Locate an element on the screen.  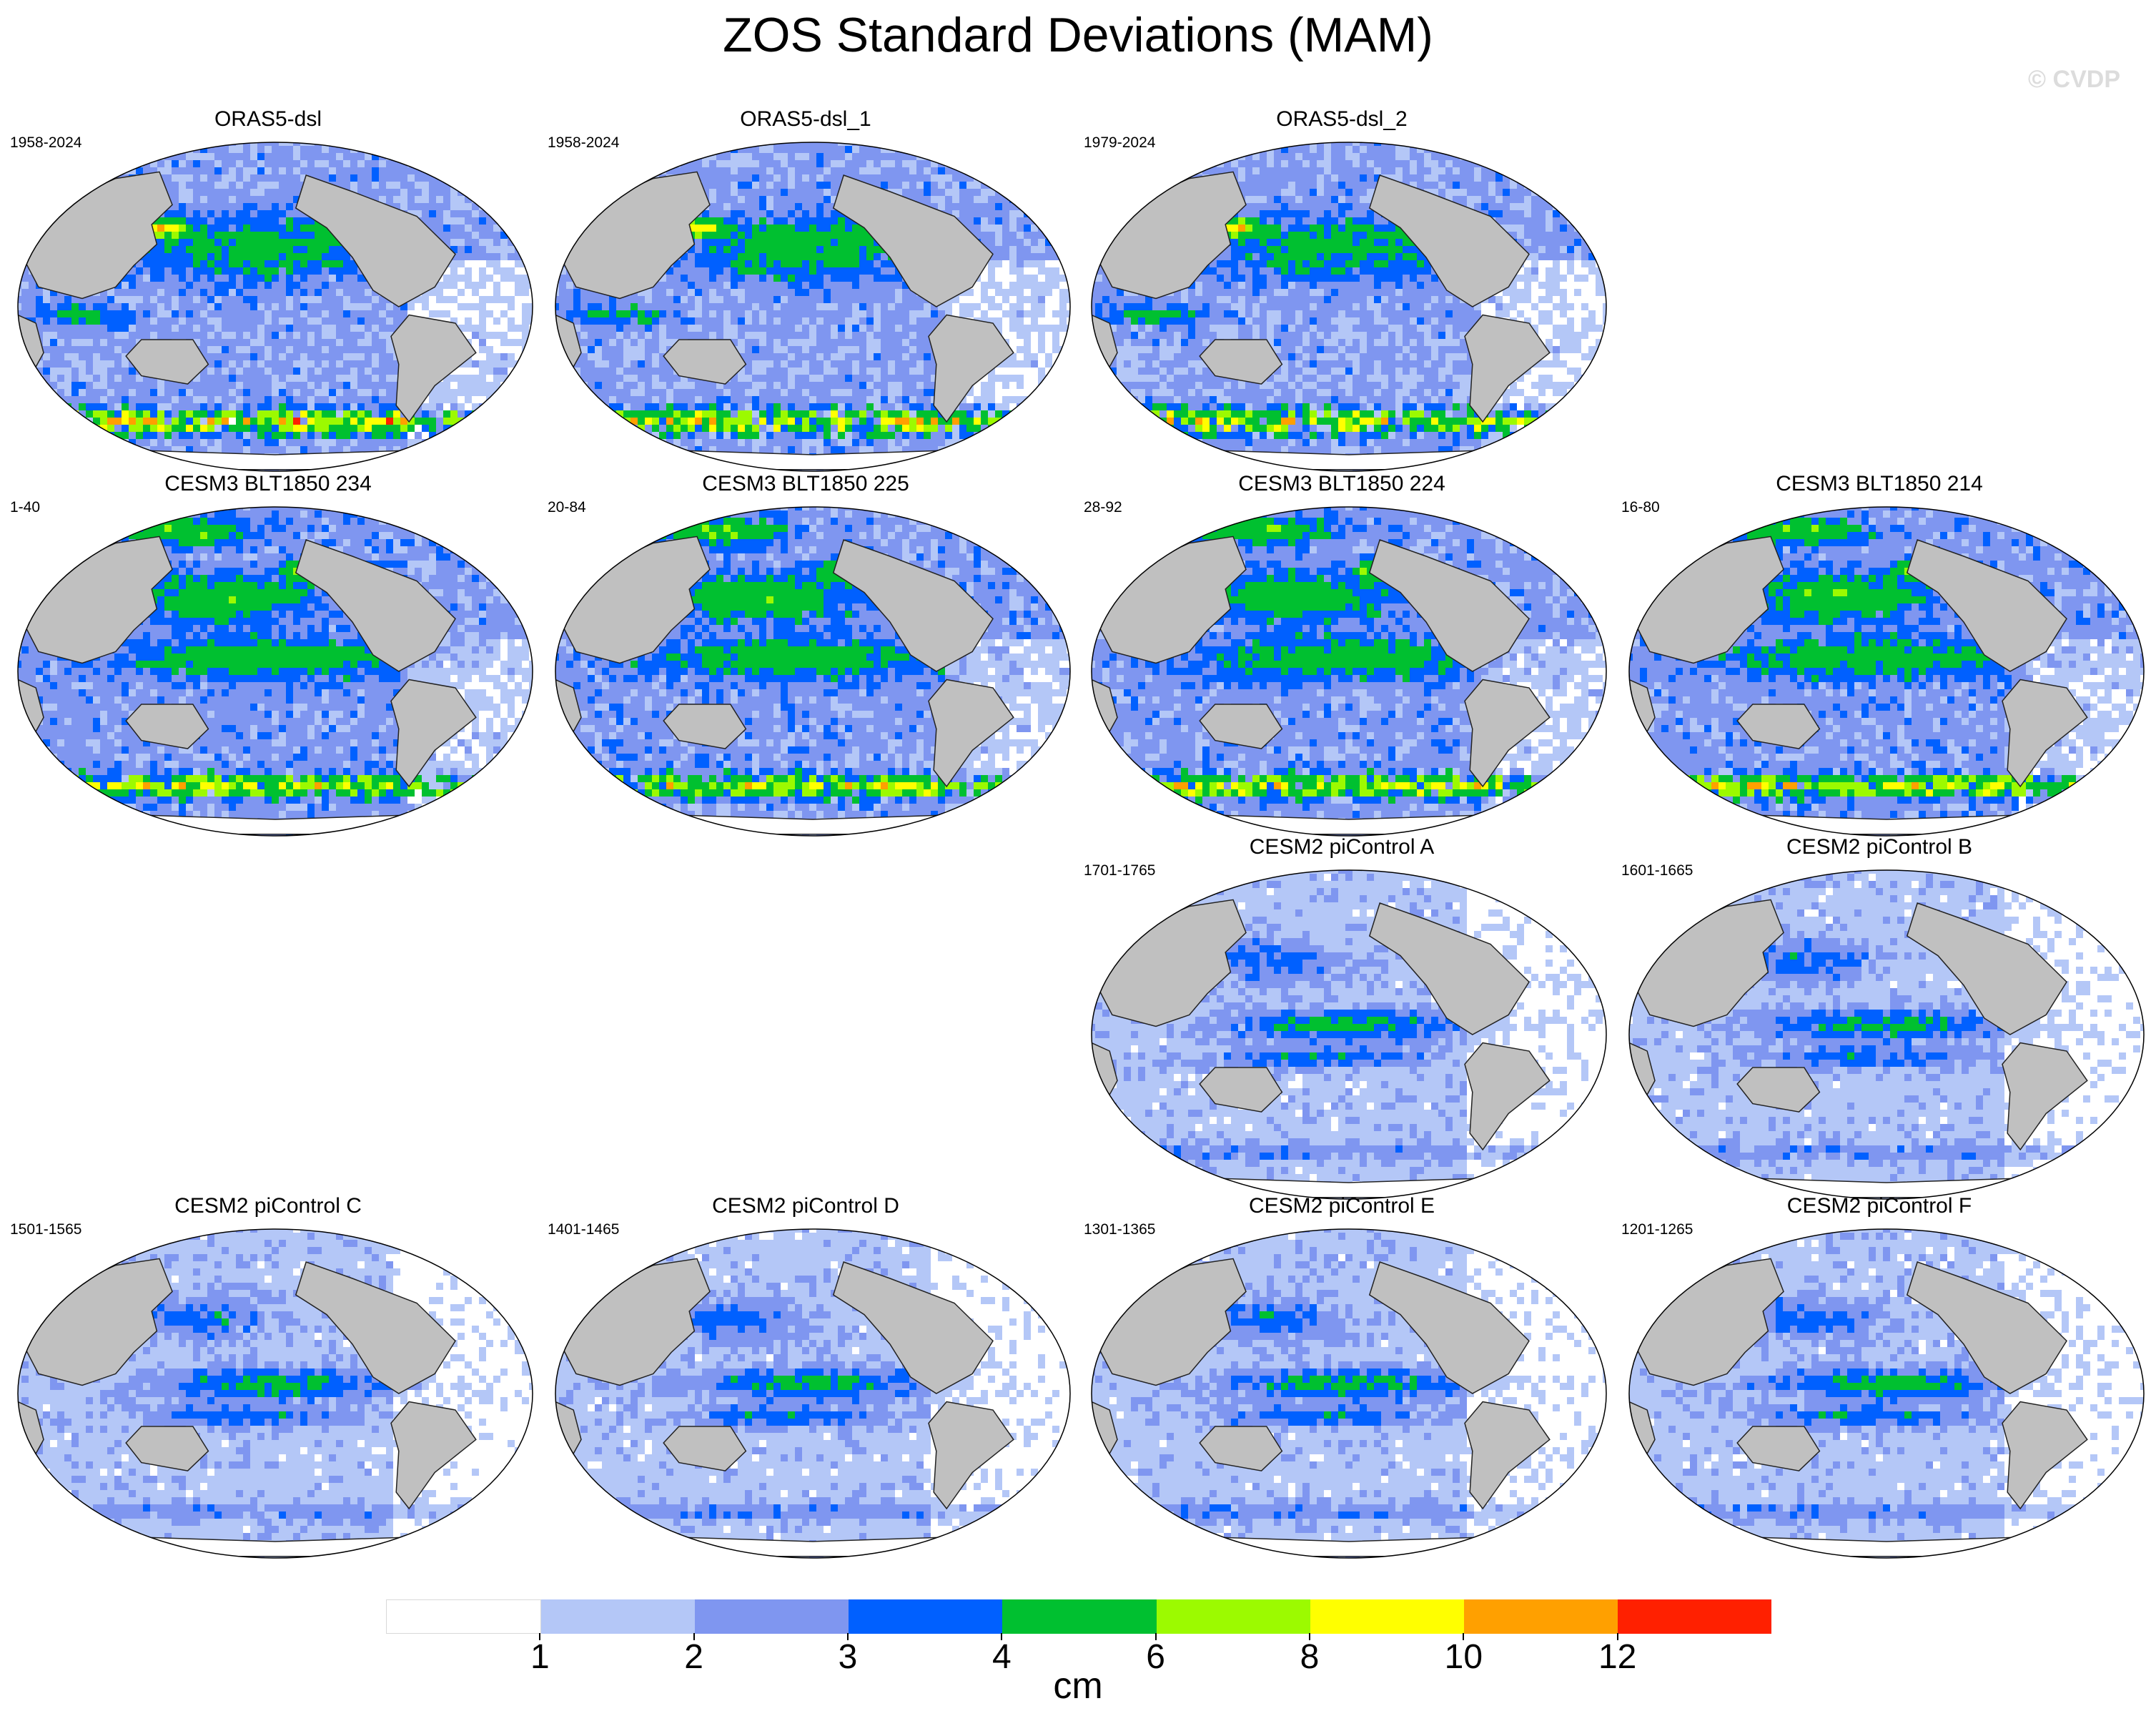
map-panel: CESM2 piControl E 1301-1365 is located at coordinates (1342, 1380).